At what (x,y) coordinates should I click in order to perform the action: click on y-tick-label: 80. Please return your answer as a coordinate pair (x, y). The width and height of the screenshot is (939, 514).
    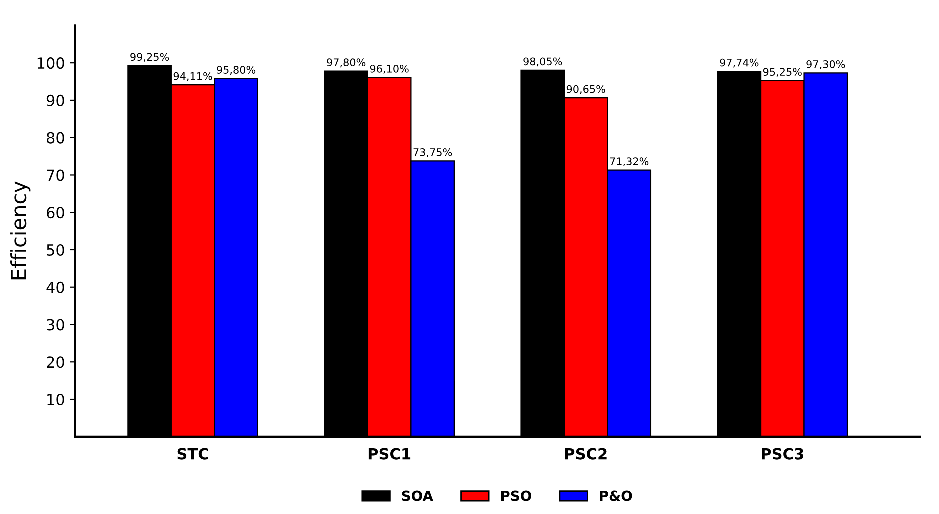
    Looking at the image, I should click on (55, 138).